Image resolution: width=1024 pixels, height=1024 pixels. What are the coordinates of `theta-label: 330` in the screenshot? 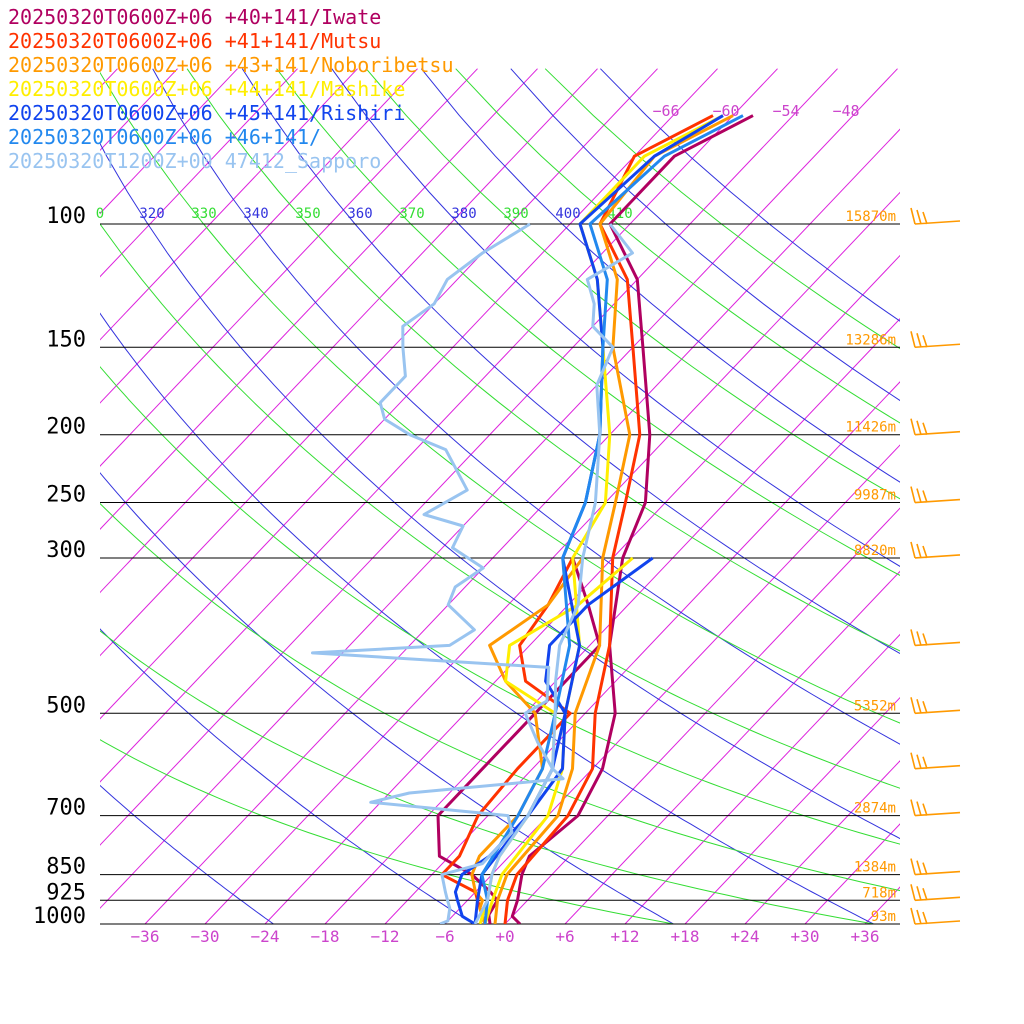 It's located at (203, 214).